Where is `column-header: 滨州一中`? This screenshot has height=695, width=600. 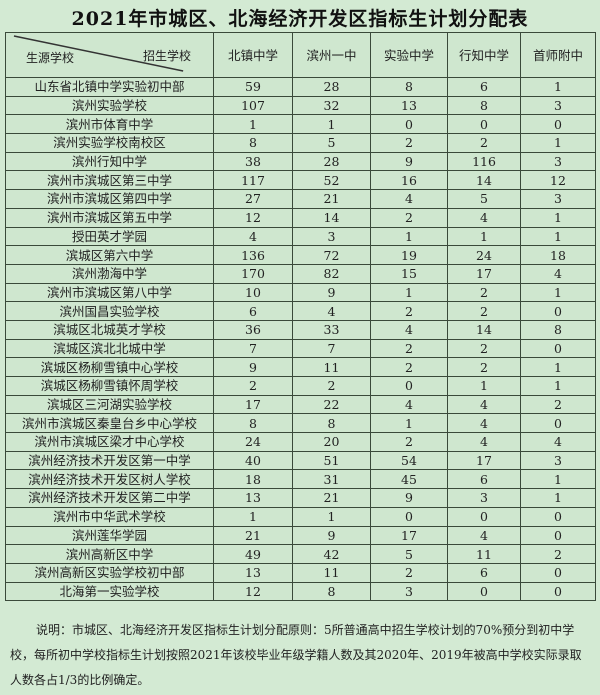 column-header: 滨州一中 is located at coordinates (331, 55).